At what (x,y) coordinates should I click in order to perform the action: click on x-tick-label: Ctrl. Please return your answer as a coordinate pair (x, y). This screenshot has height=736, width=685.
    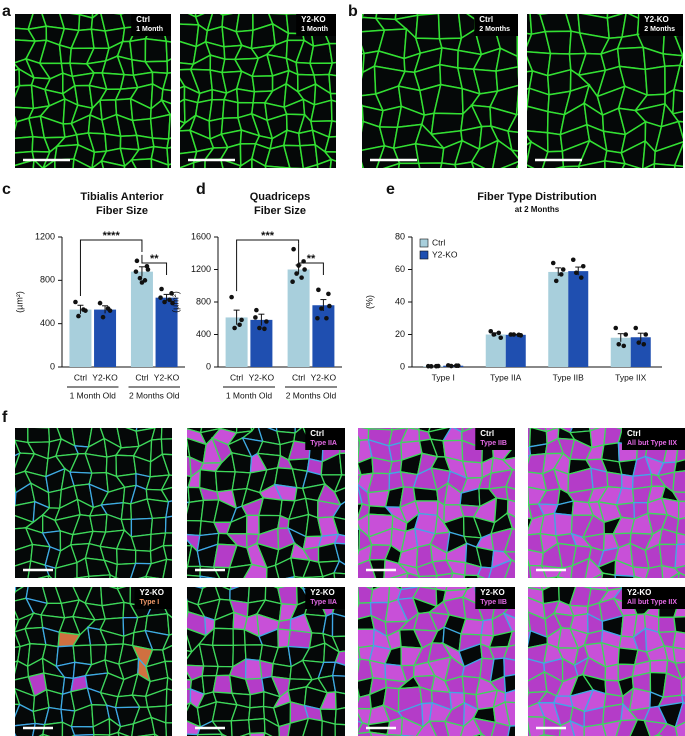
    Looking at the image, I should click on (80, 377).